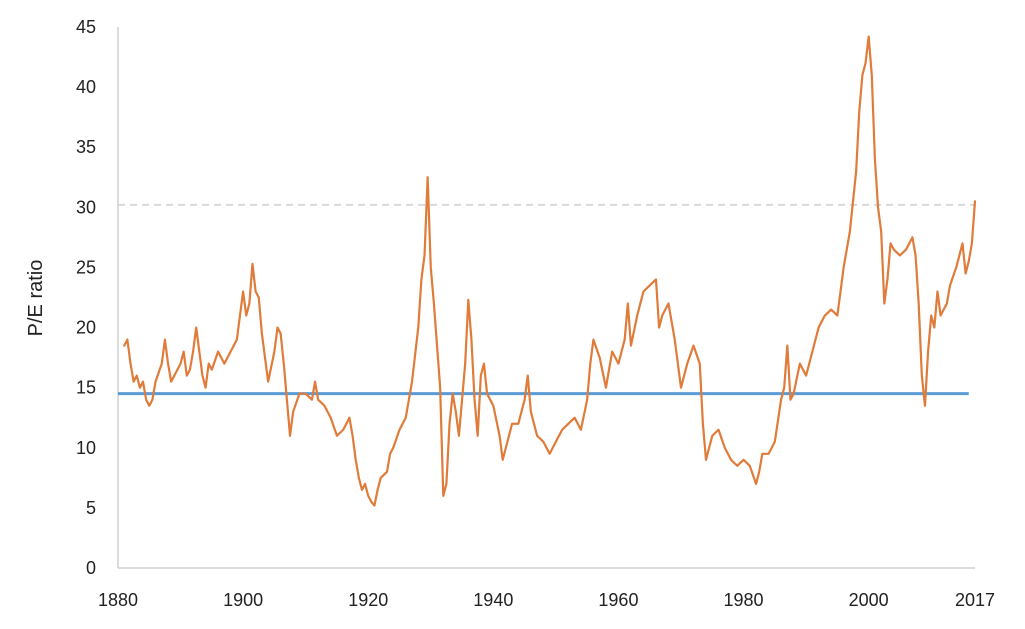 This screenshot has width=1025, height=629. I want to click on x-tick-label-2000: 2000, so click(869, 600).